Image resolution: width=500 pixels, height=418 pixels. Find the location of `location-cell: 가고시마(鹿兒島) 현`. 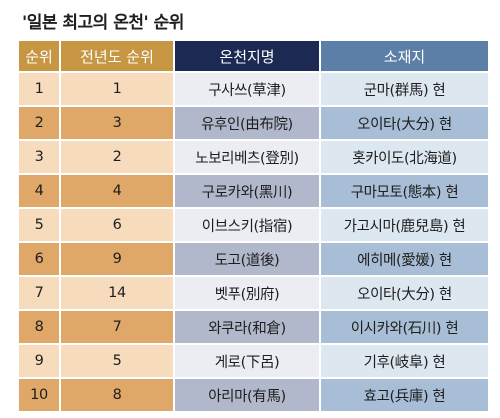

location-cell: 가고시마(鹿兒島) 현 is located at coordinates (404, 226).